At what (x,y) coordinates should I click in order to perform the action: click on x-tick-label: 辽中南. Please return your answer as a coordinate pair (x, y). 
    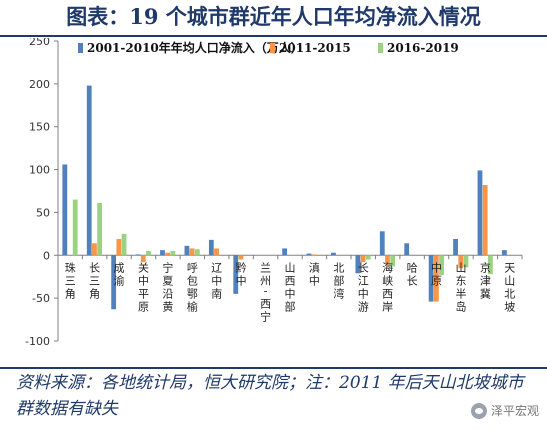
    Looking at the image, I should click on (216, 280).